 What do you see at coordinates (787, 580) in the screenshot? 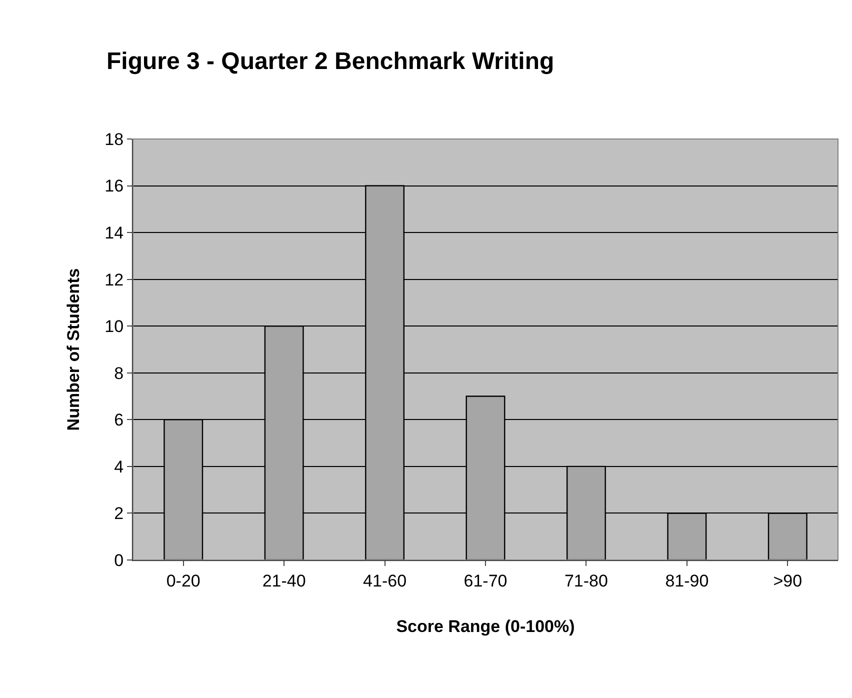
I see `x-tick-label: >90` at bounding box center [787, 580].